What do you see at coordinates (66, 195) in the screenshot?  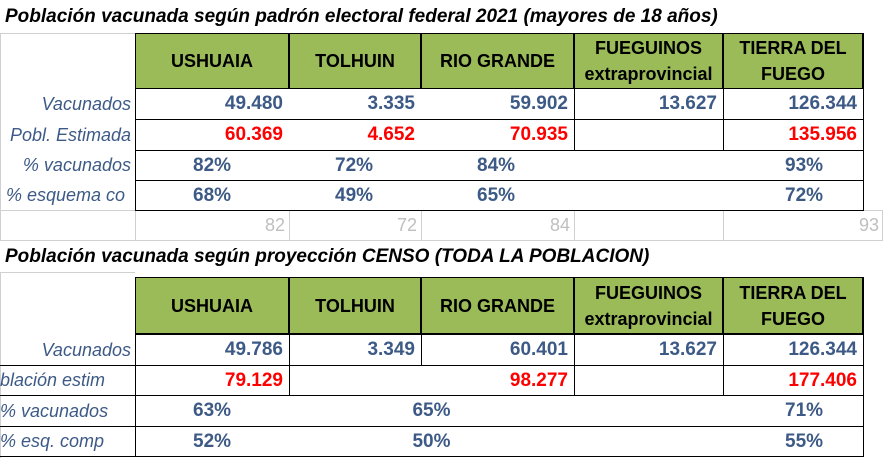 I see `t1-label-pct-esquema: % esquema co` at bounding box center [66, 195].